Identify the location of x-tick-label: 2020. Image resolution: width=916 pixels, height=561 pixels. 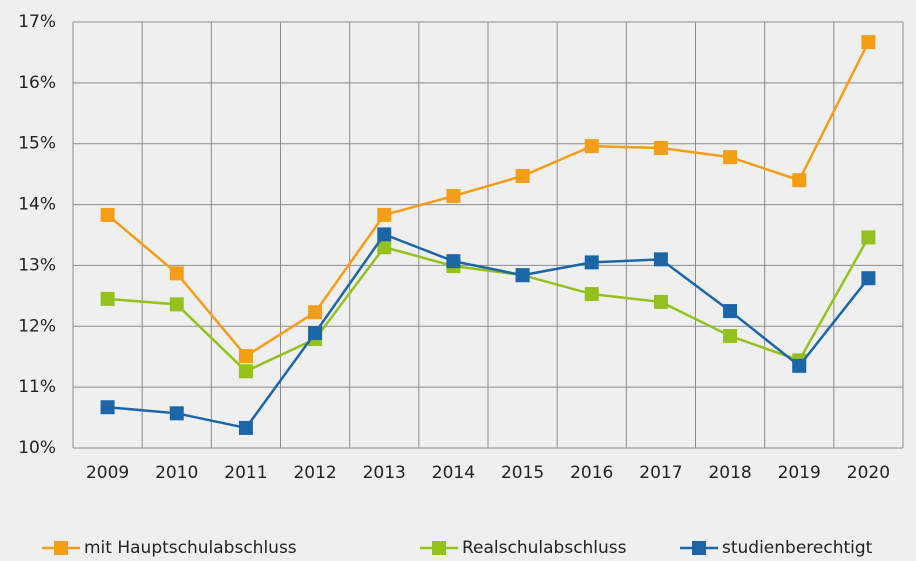
(868, 473).